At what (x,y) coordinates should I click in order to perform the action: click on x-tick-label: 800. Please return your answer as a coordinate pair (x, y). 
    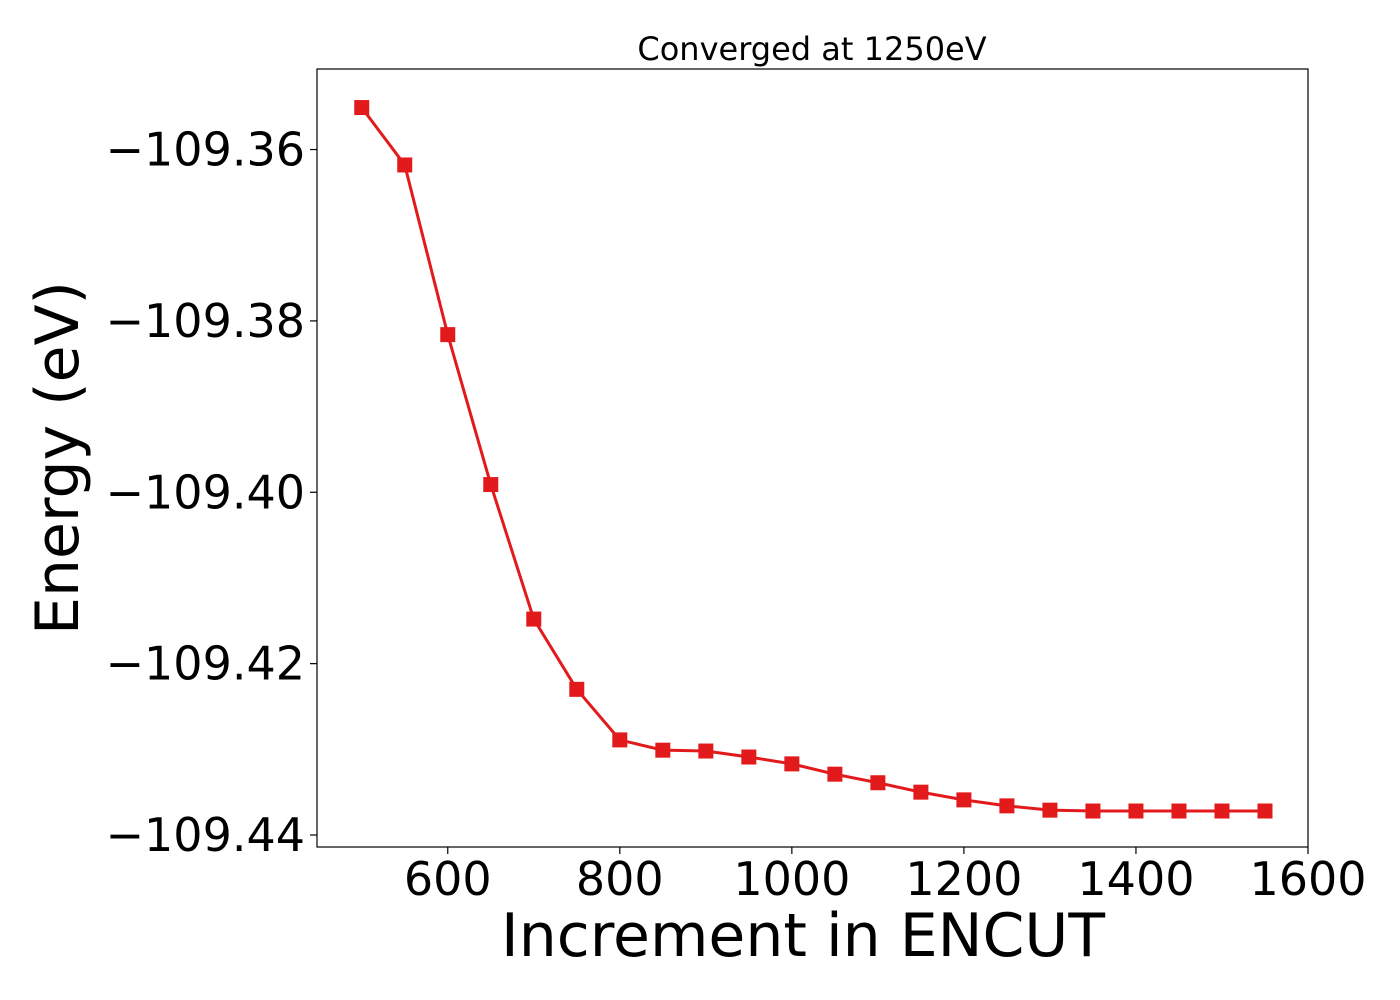
    Looking at the image, I should click on (620, 879).